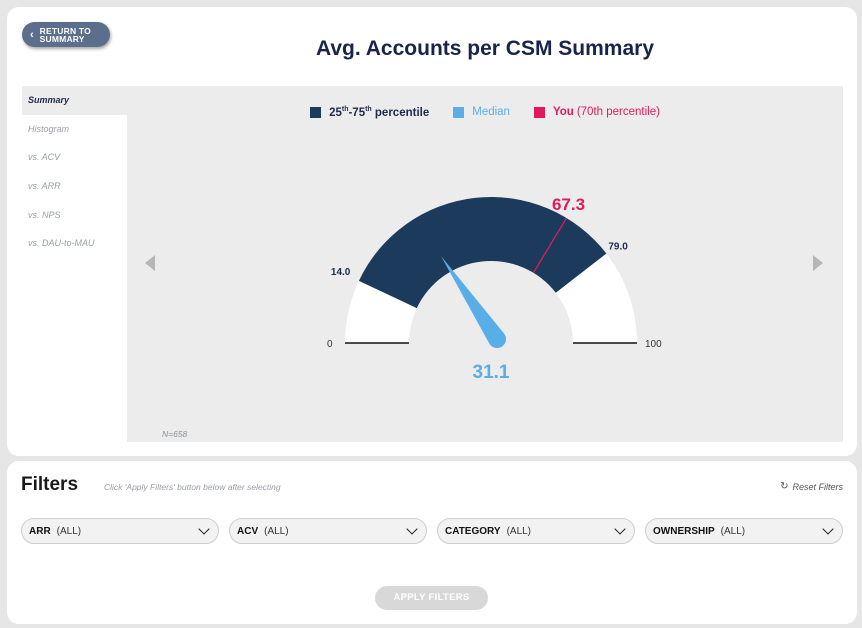  Describe the element at coordinates (784, 486) in the screenshot. I see `refresh-icon: ↻` at that location.